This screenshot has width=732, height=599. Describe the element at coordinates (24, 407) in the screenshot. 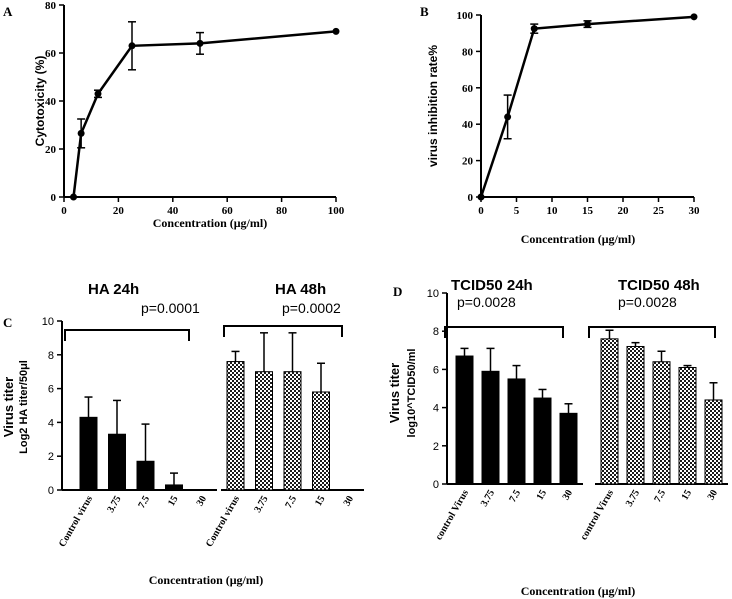

I see `y-axis-label: Log2 HA titer/50μl` at that location.